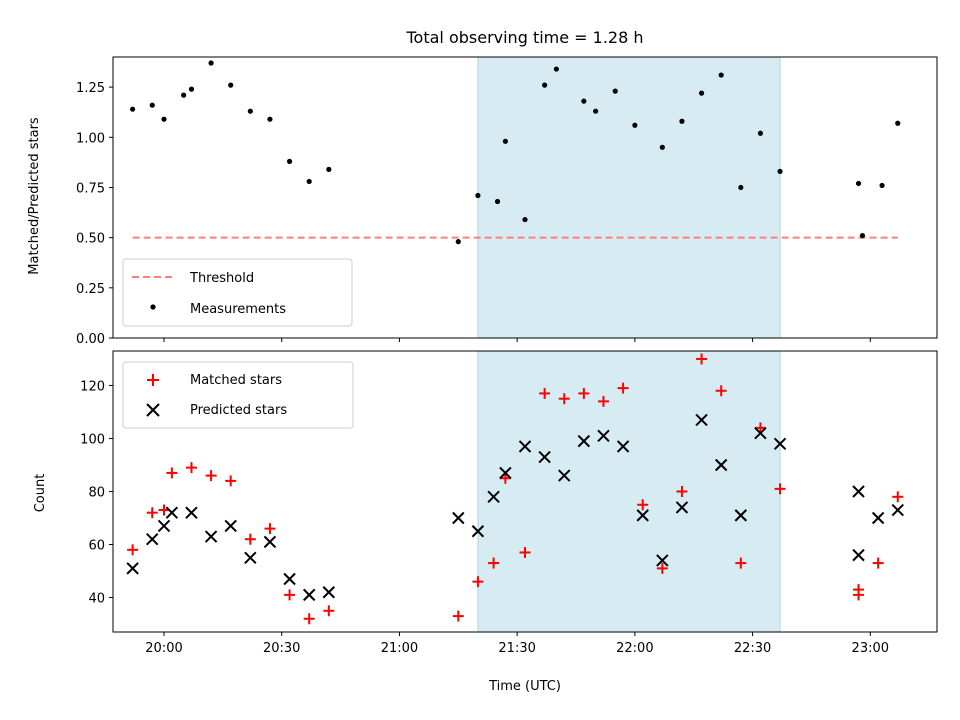 The width and height of the screenshot is (960, 720). I want to click on x-tick-label: 22:00, so click(634, 648).